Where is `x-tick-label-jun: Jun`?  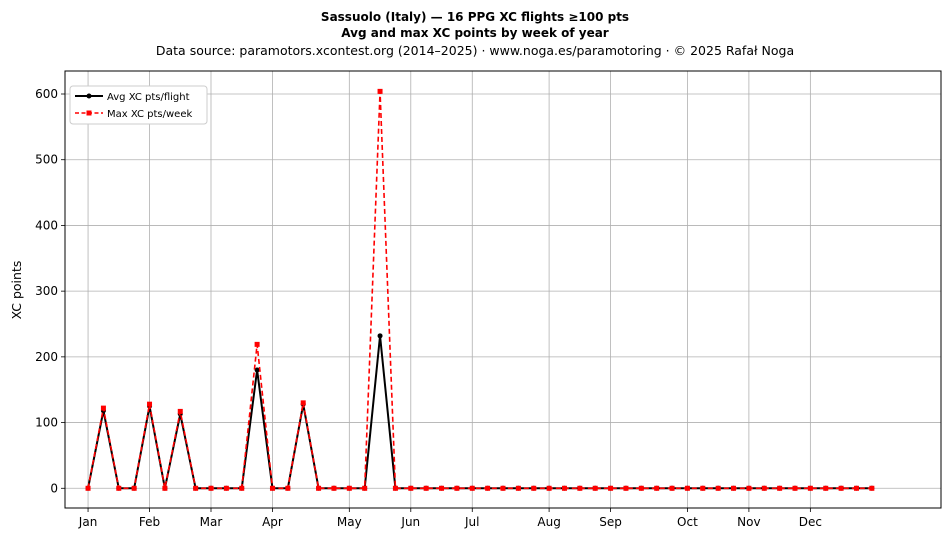 x-tick-label-jun: Jun is located at coordinates (410, 522).